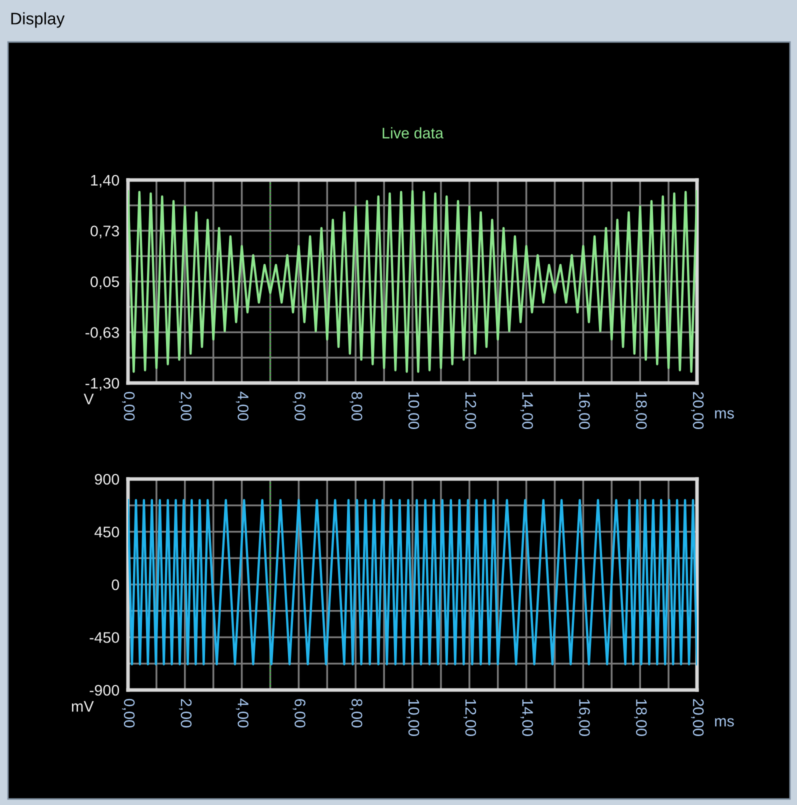 This screenshot has width=797, height=805. I want to click on y-tick-label: 0,73, so click(104, 232).